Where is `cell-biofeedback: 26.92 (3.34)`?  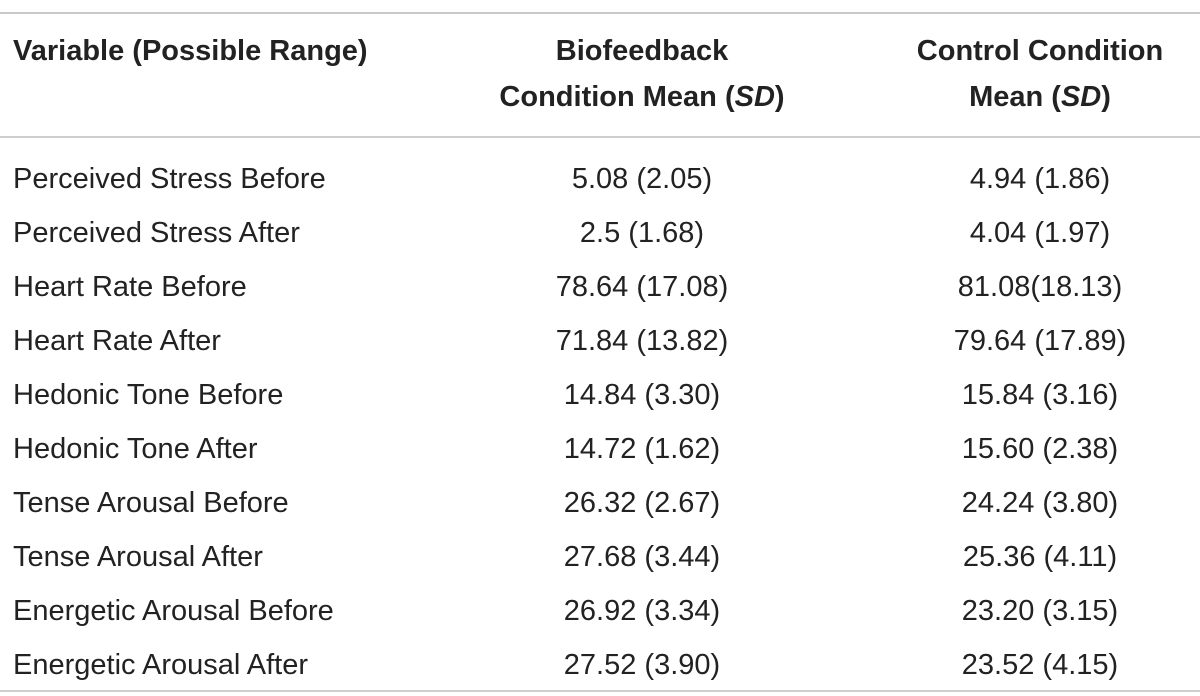
cell-biofeedback: 26.92 (3.34) is located at coordinates (642, 611).